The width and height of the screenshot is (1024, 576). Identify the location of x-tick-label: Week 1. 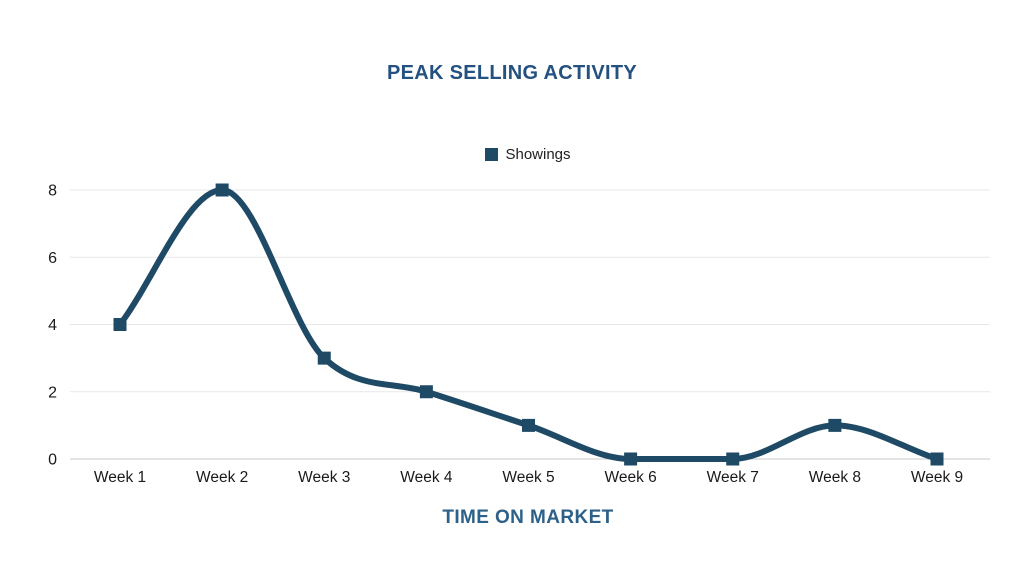
(120, 477).